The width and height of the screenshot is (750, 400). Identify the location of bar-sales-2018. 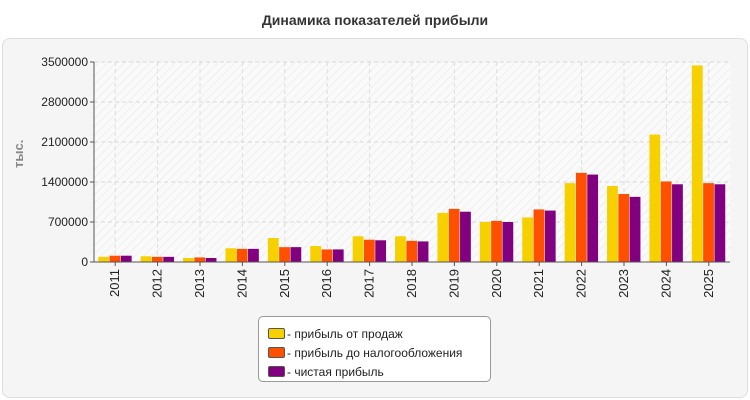
(400, 249).